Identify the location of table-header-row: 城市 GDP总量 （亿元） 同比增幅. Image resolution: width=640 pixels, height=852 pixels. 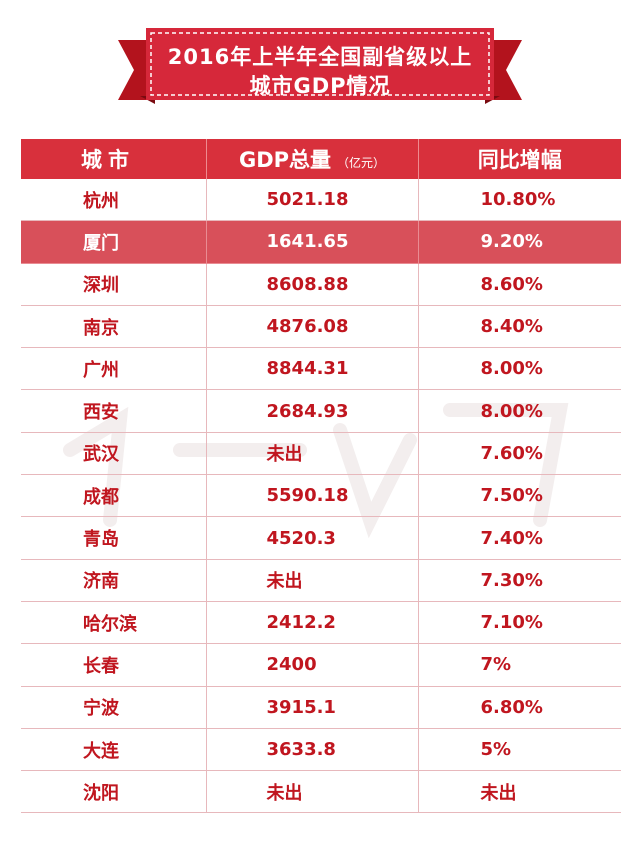
(321, 159).